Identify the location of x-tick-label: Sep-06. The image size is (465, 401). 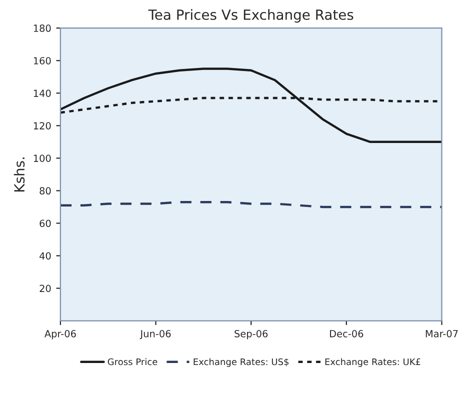
(251, 335).